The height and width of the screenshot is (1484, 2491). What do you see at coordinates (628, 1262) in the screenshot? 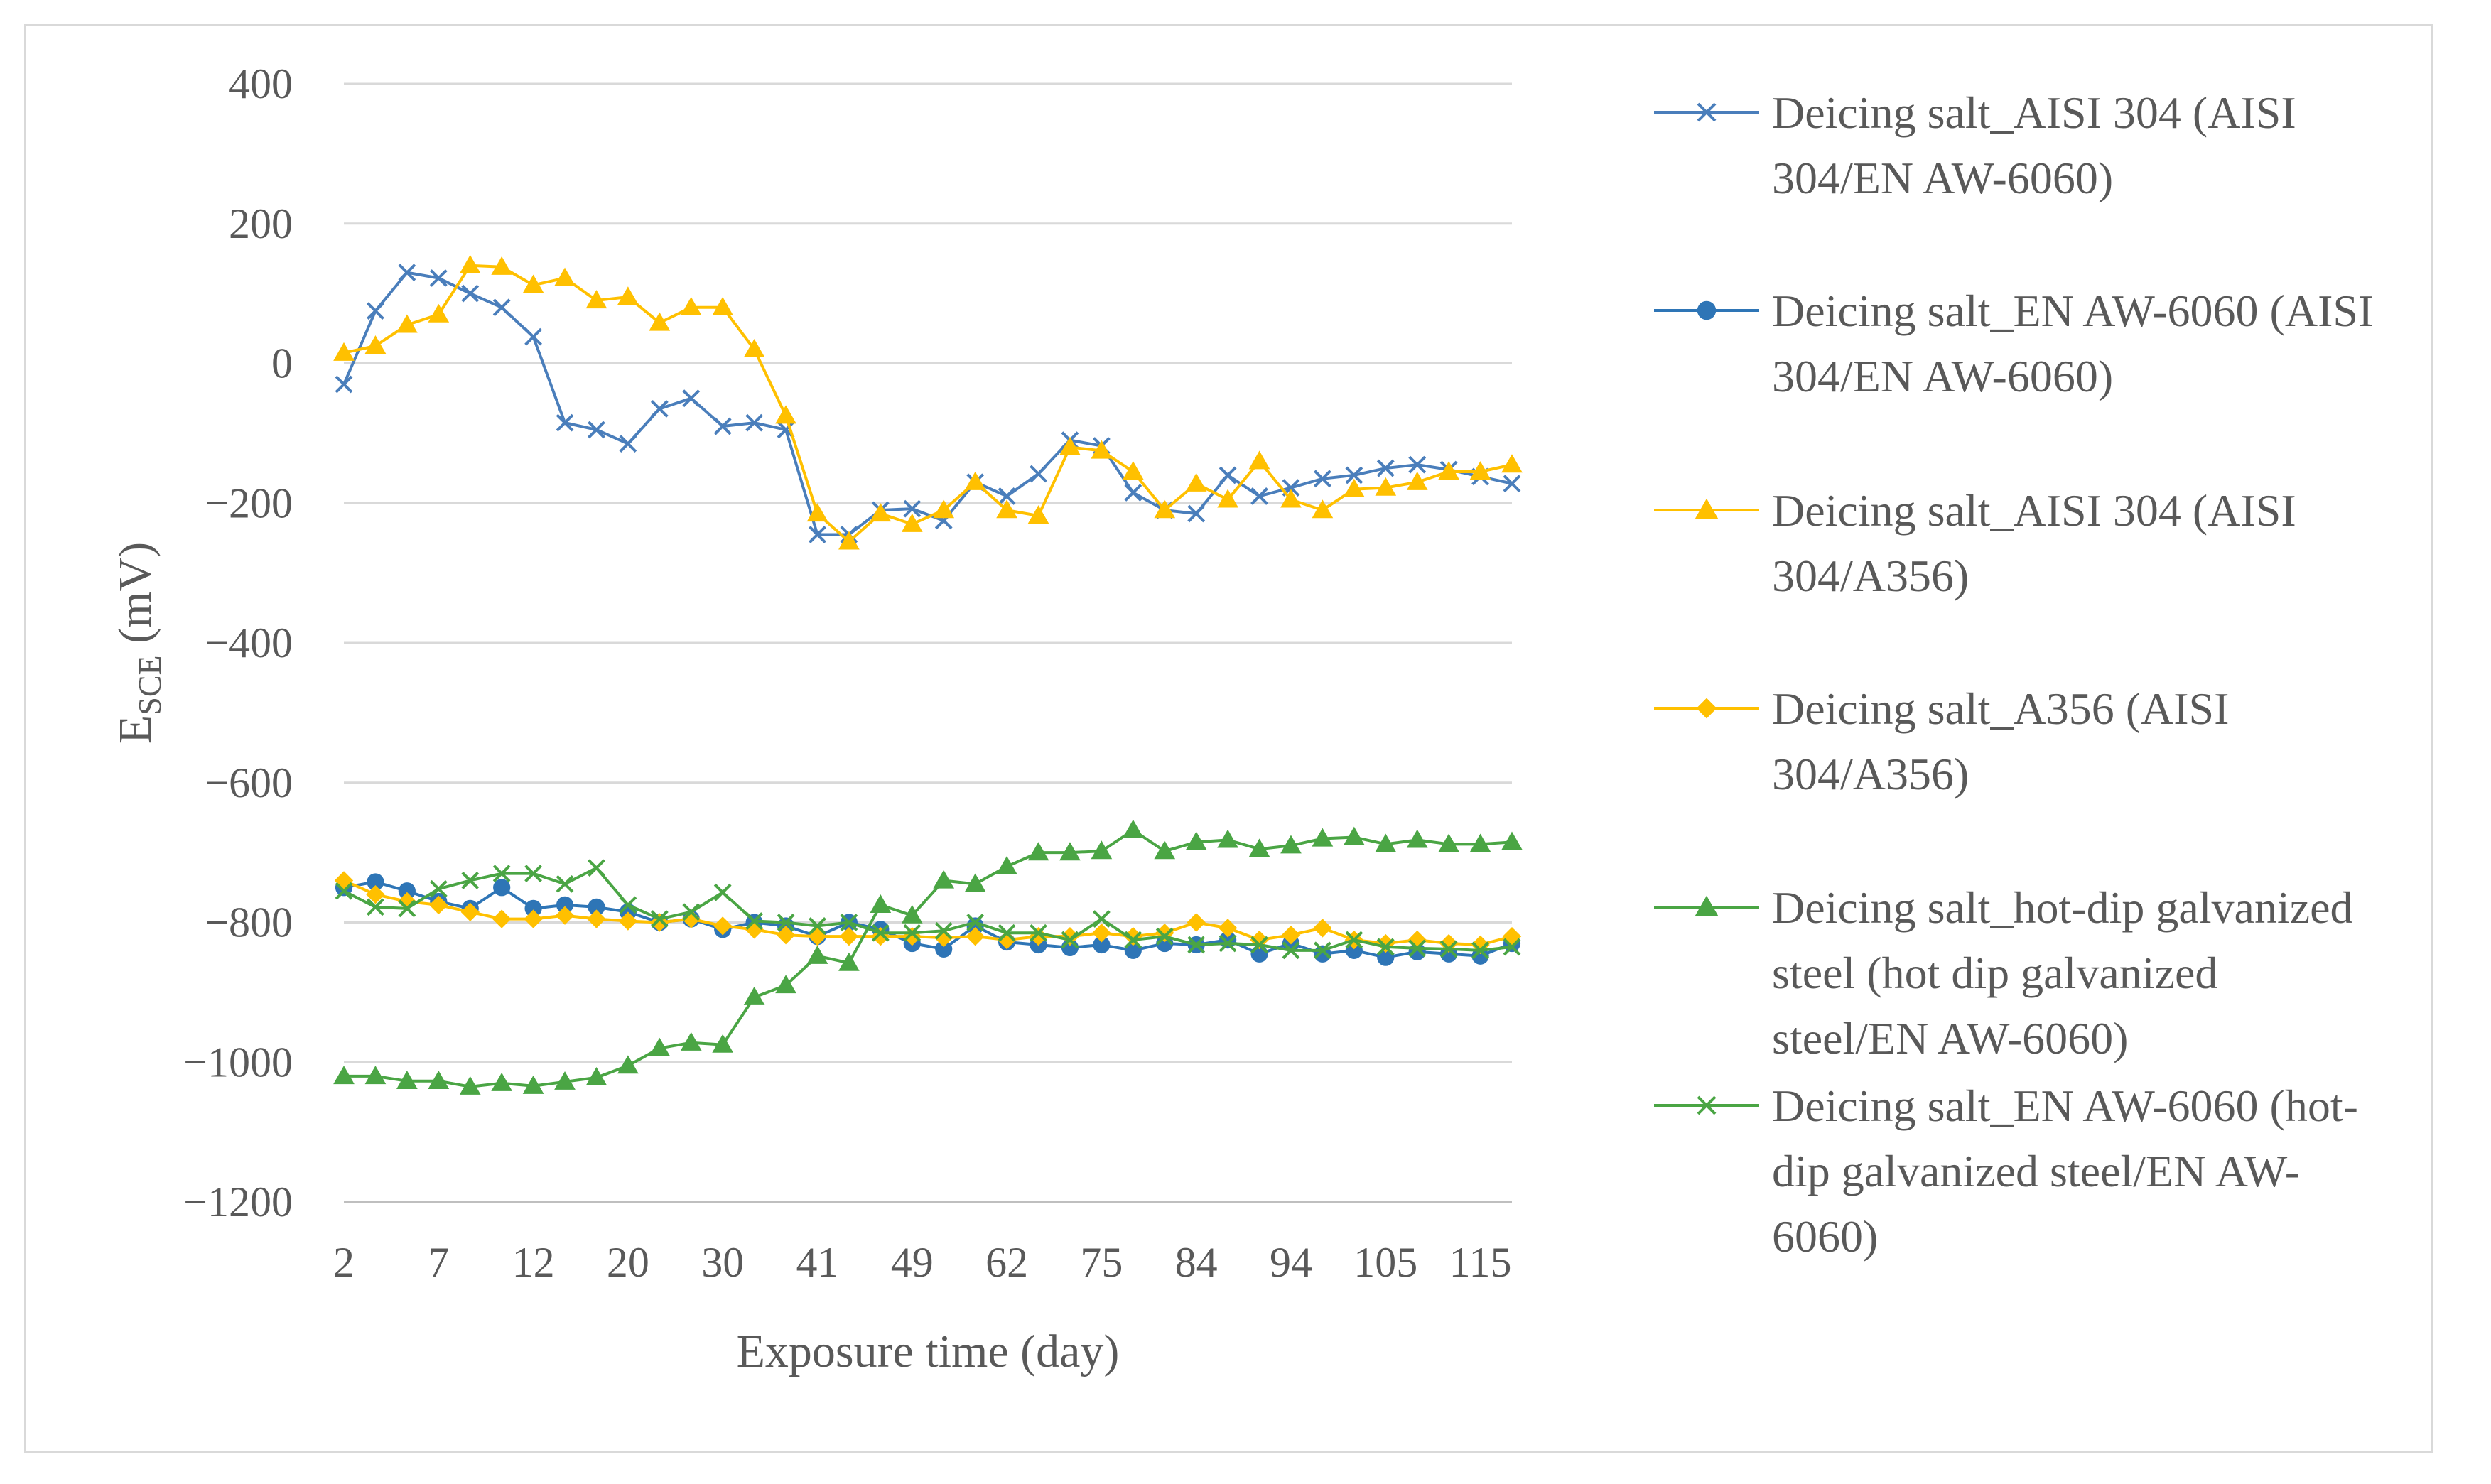
I see `x-tick-label: 20` at bounding box center [628, 1262].